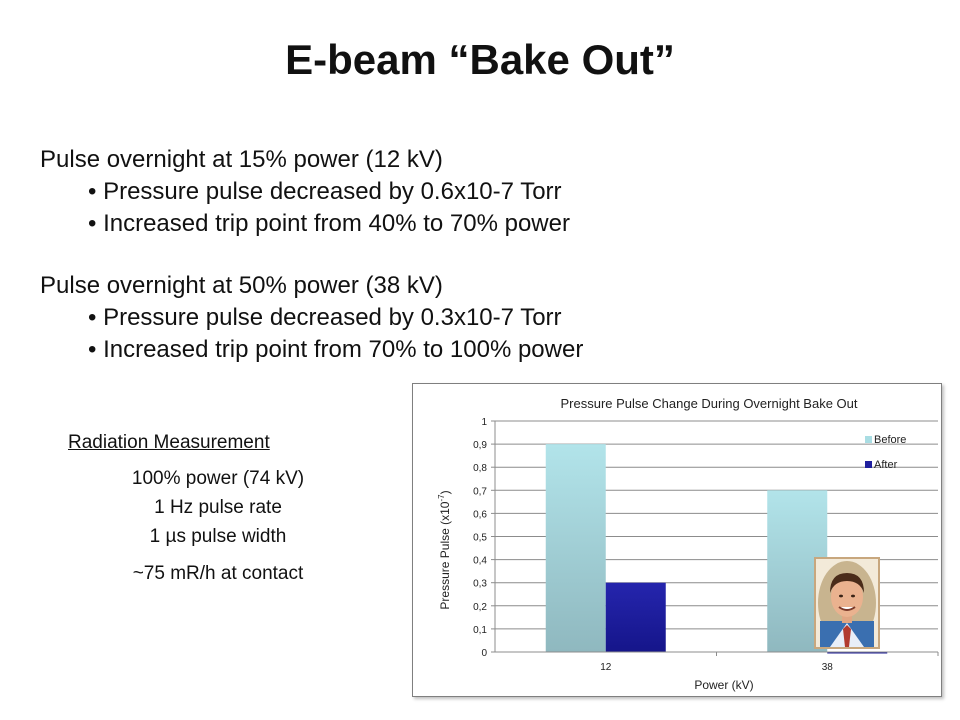 The width and height of the screenshot is (960, 720). Describe the element at coordinates (241, 159) in the screenshot. I see `pulse-15-heading: Pulse overnight at 15% power (12 kV)` at that location.